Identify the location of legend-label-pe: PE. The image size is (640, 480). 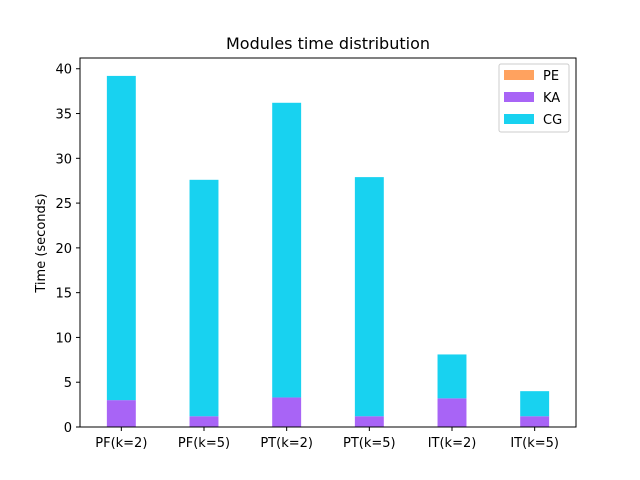
(551, 76).